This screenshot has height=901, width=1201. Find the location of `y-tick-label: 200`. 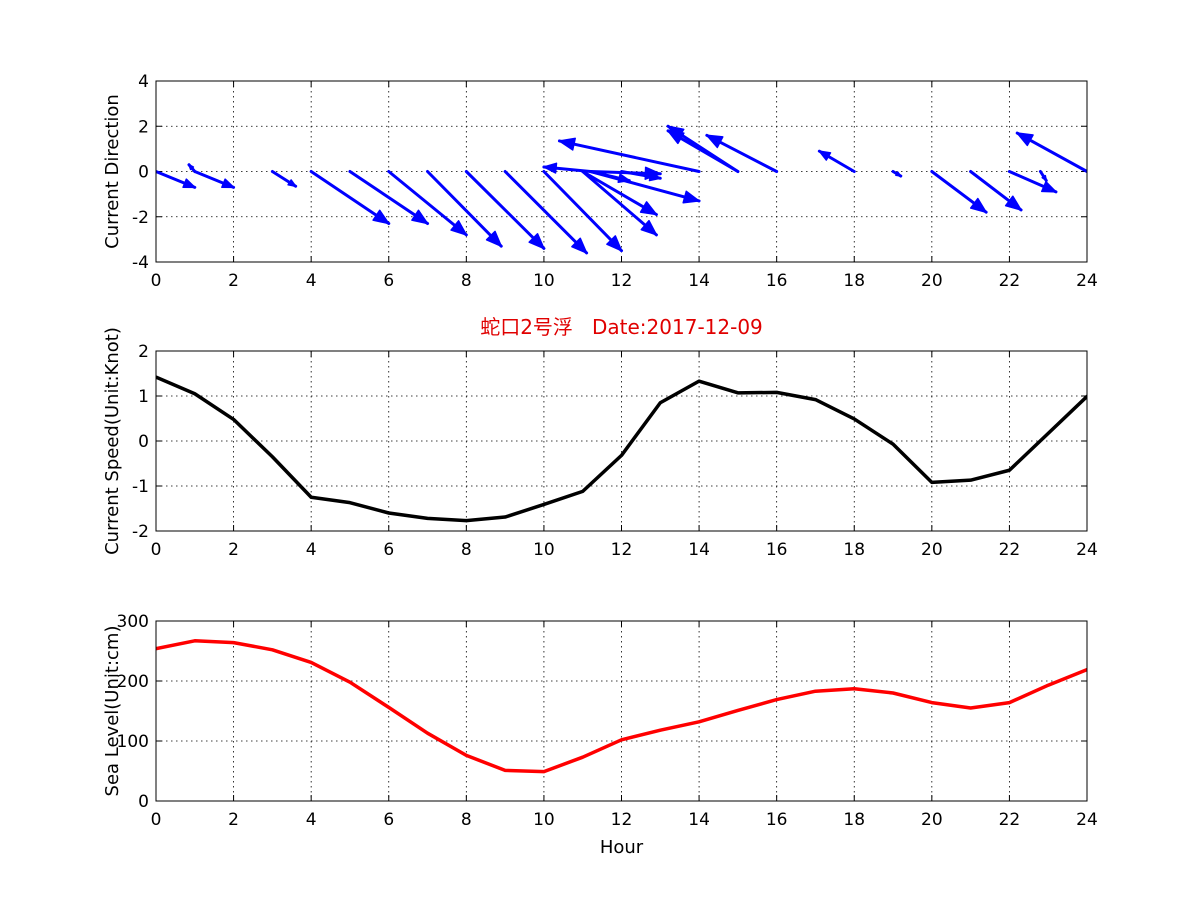

y-tick-label: 200 is located at coordinates (133, 682).